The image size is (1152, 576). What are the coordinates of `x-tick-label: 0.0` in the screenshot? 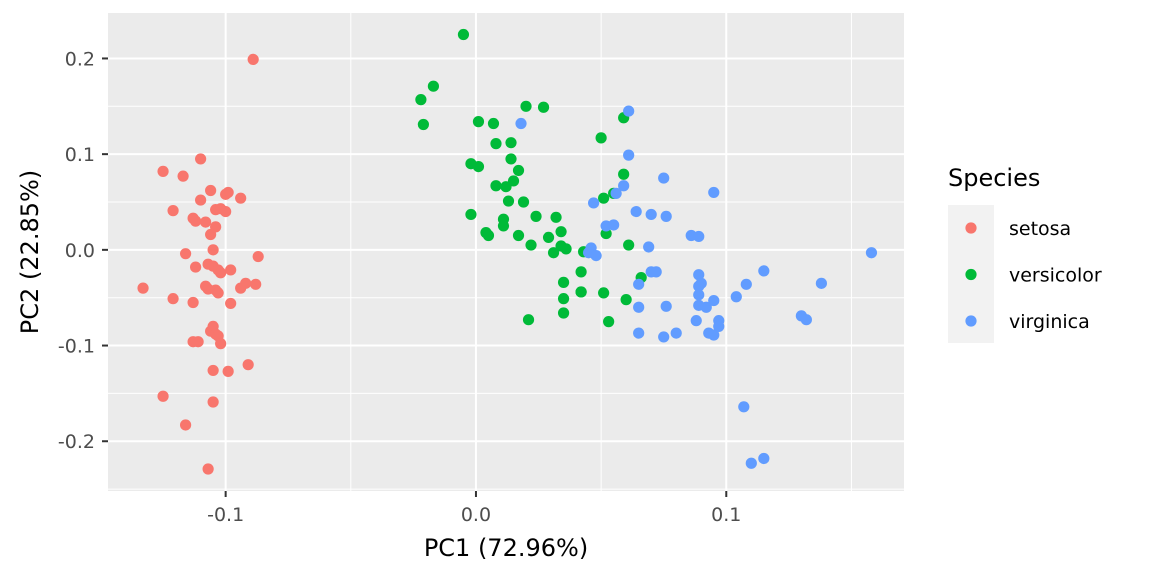 It's located at (476, 515).